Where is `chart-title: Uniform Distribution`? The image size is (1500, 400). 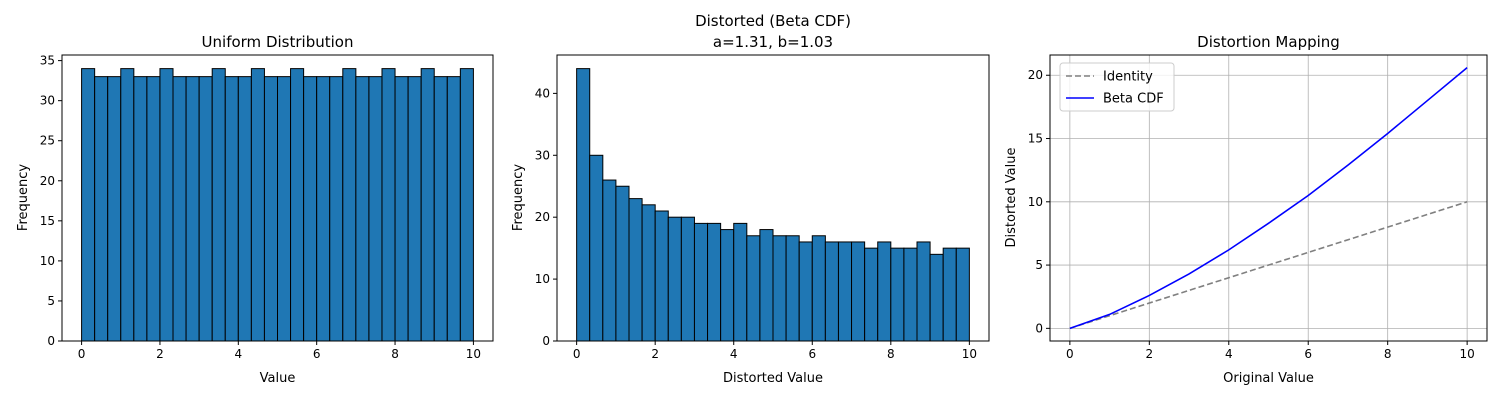 chart-title: Uniform Distribution is located at coordinates (278, 42).